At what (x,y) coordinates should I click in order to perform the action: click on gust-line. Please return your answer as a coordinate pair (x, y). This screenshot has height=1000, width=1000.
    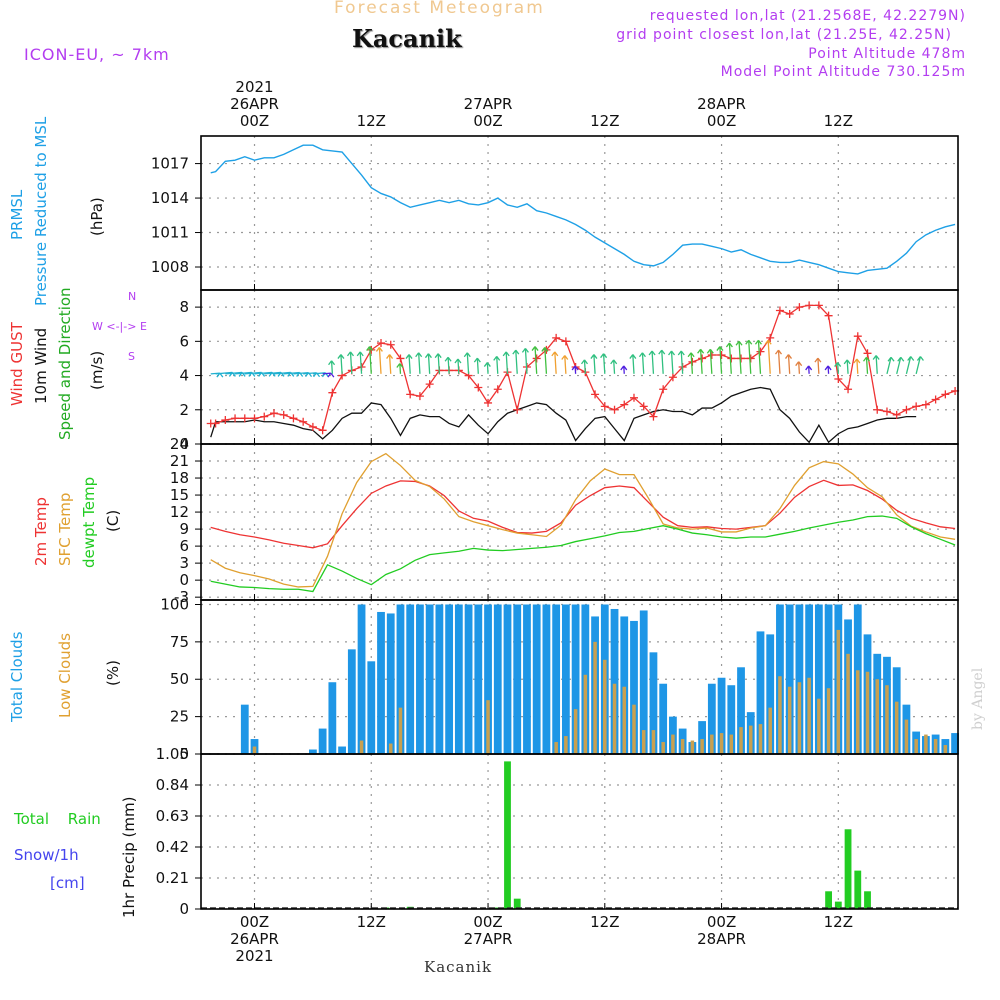
    Looking at the image, I should click on (583, 368).